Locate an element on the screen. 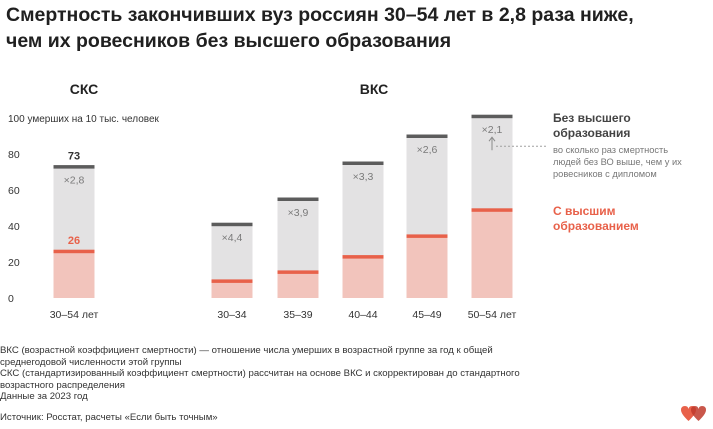 The width and height of the screenshot is (713, 429). ratio-label: ×3,9 is located at coordinates (298, 213).